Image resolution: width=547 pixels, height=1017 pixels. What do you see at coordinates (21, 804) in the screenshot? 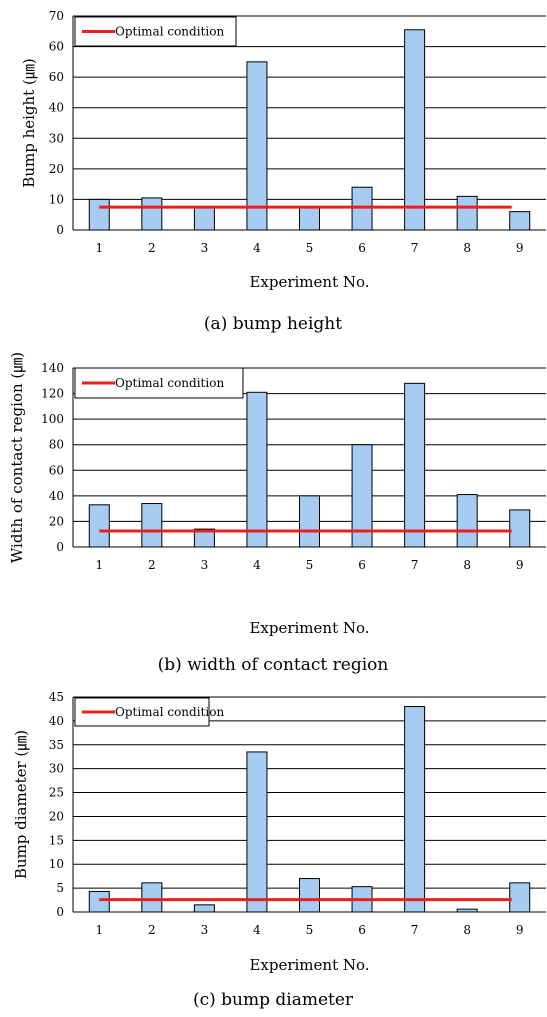
I see `y-axis-label: Bump diameter (㎛)` at bounding box center [21, 804].